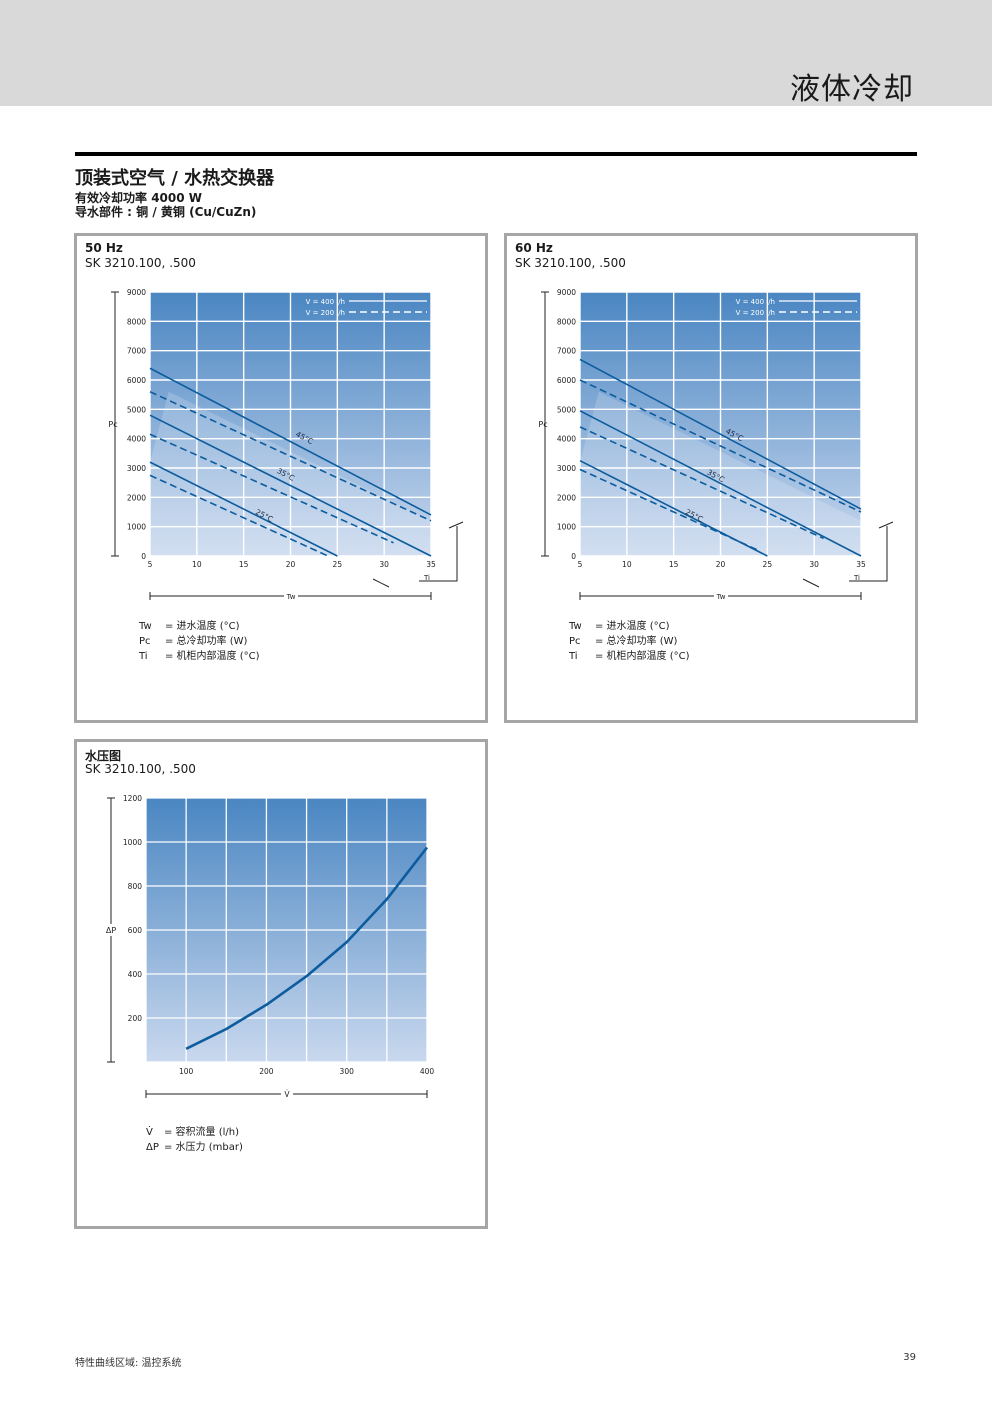 The height and width of the screenshot is (1403, 992). What do you see at coordinates (149, 1132) in the screenshot?
I see `legend-sym-v: V̇` at bounding box center [149, 1132].